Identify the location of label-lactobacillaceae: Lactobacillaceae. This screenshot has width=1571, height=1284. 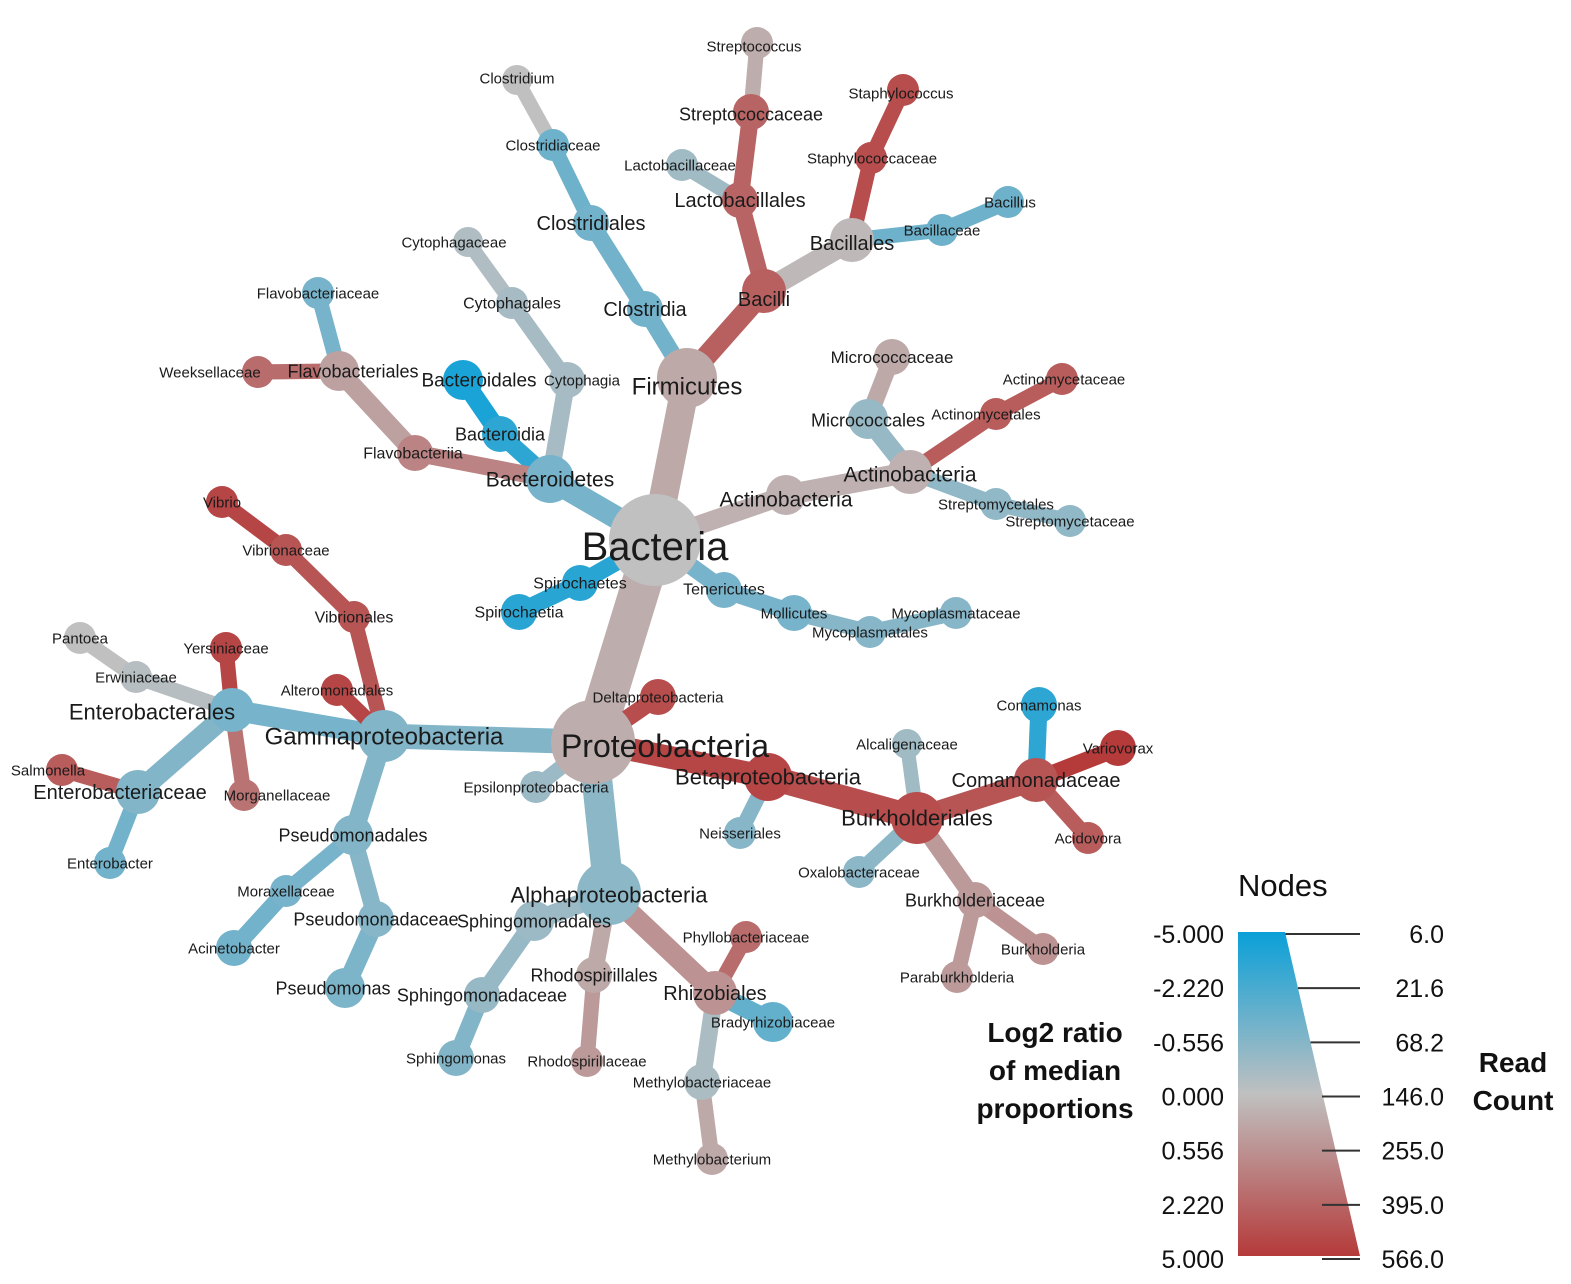
(680, 165).